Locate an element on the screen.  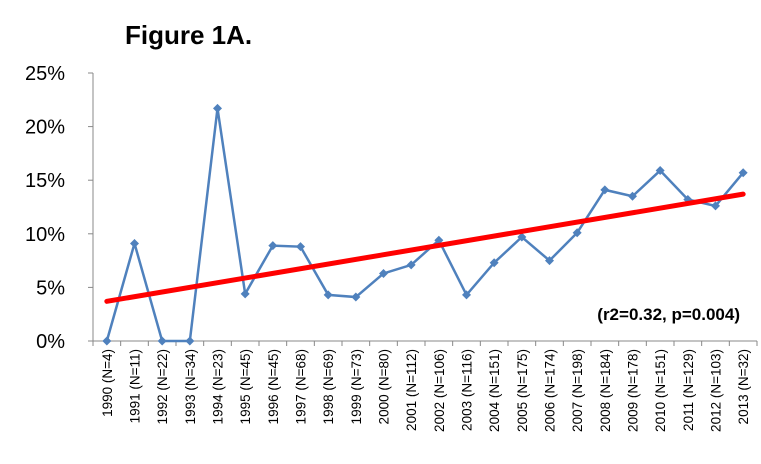
x-tick-label: 2004 (N=151) is located at coordinates (494, 390).